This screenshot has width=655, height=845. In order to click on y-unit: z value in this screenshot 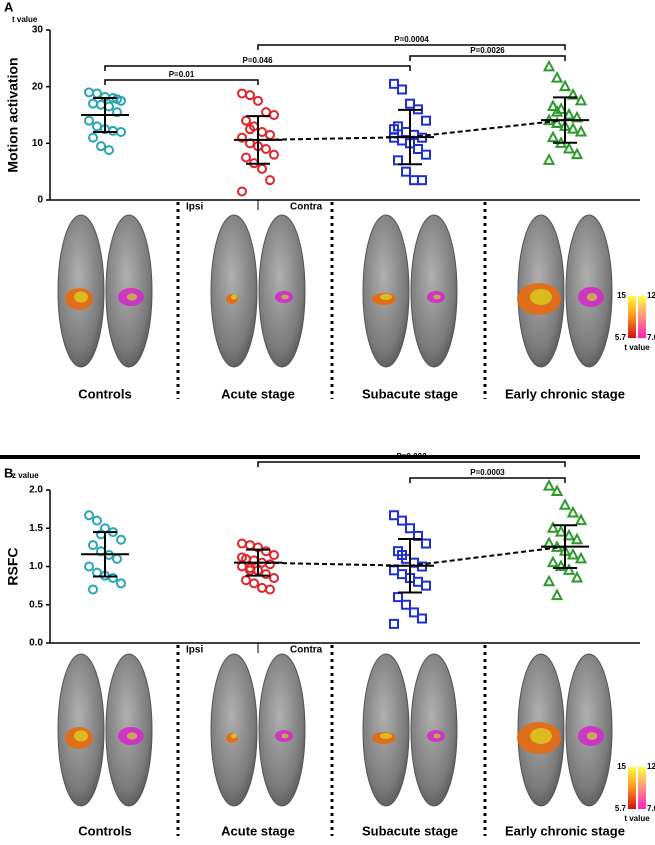, I will do `click(25, 475)`.